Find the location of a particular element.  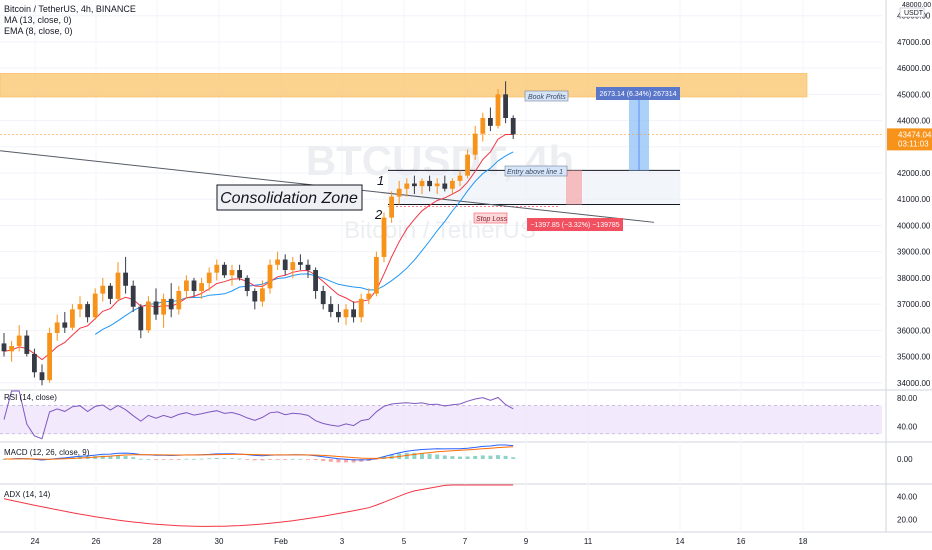

stop-loss-label: Stop Loss is located at coordinates (492, 219).